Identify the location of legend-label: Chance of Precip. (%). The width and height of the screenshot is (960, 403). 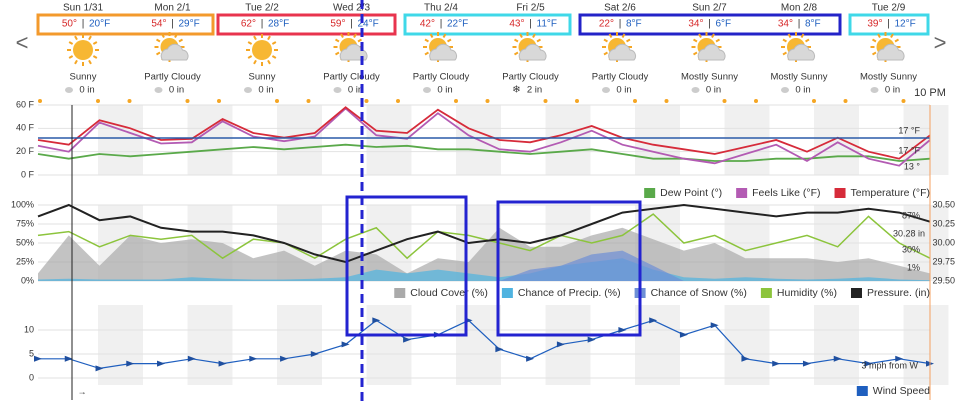
(569, 293).